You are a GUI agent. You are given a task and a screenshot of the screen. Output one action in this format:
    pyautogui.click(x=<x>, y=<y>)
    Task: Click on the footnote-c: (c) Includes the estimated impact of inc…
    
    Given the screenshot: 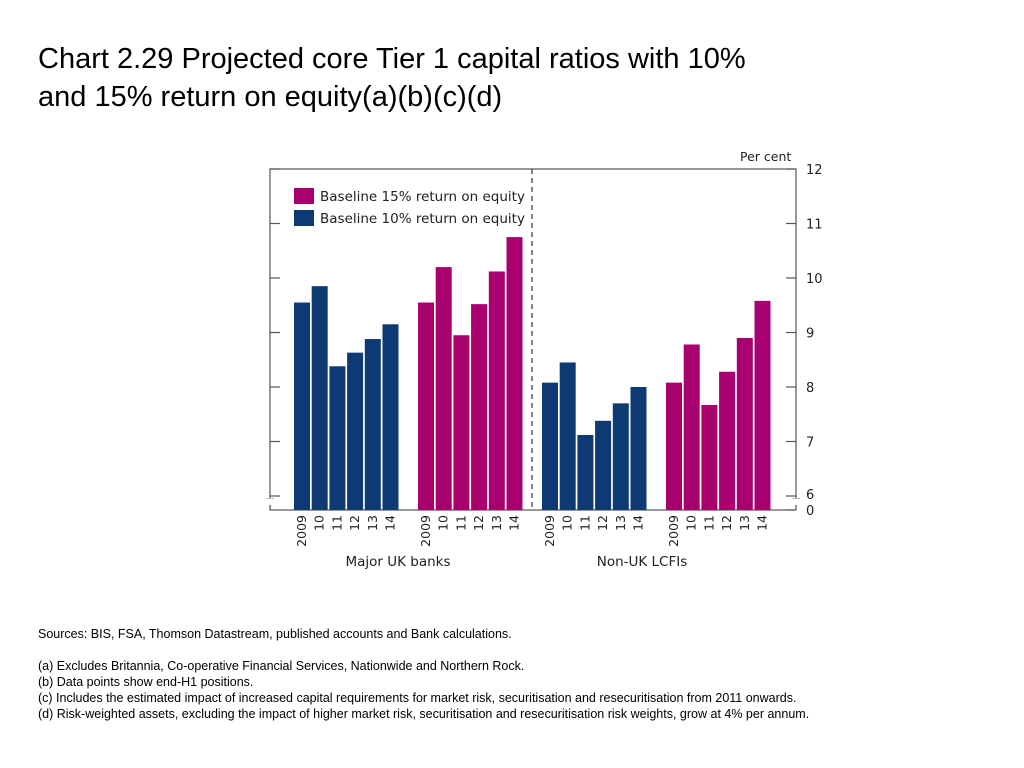 What is the action you would take?
    pyautogui.click(x=417, y=698)
    